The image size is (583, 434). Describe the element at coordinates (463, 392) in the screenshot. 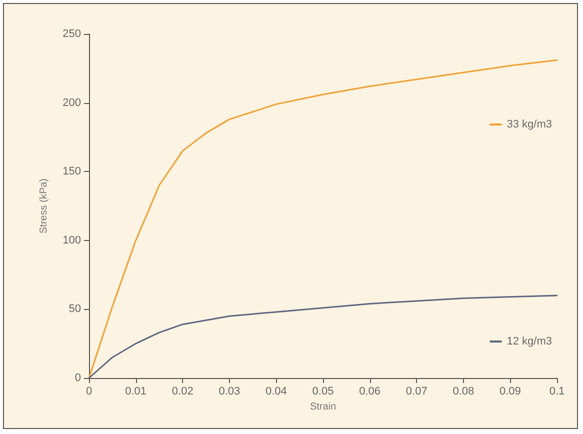

I see `x-tick-label: 0.08` at that location.